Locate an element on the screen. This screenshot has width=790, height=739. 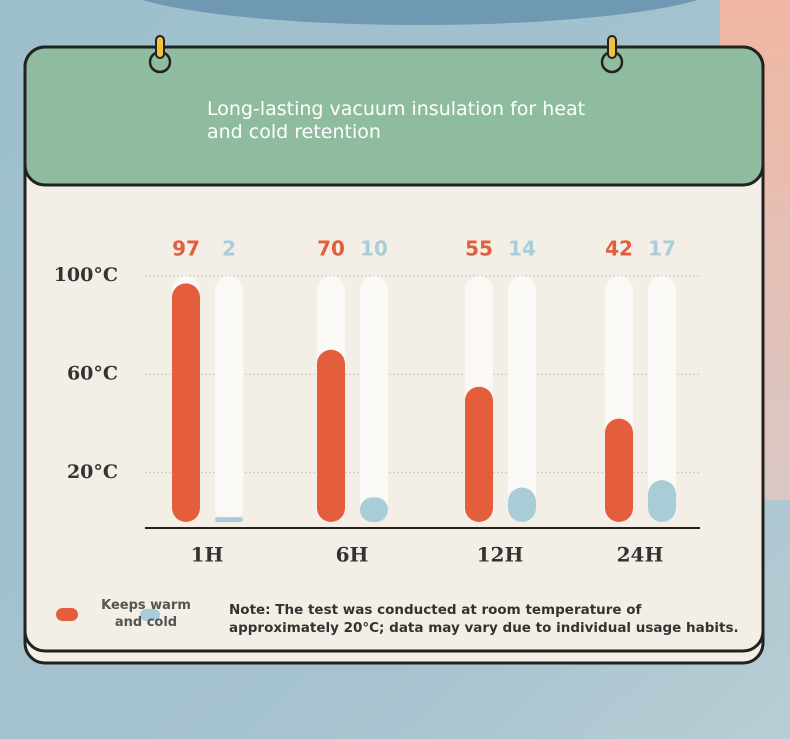
value-label: 97 is located at coordinates (186, 249).